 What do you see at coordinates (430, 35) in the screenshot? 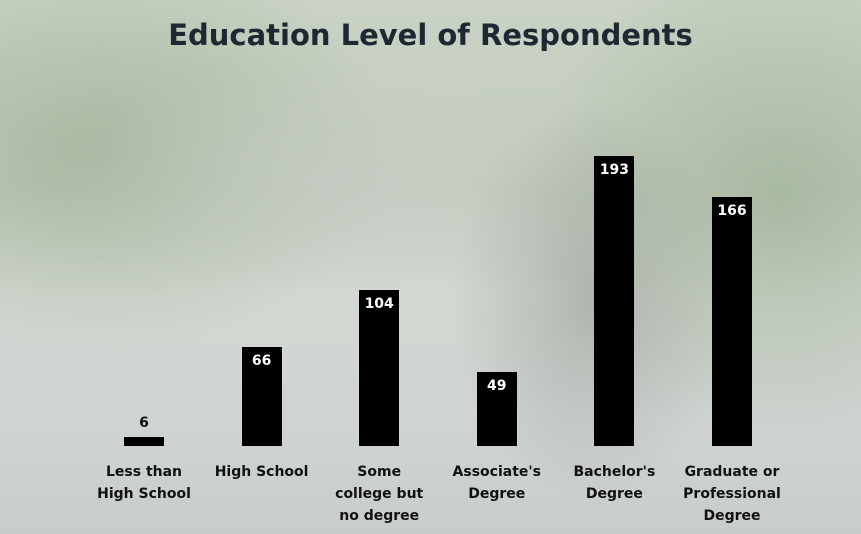
I see `chart-title: Education Level of Respondents` at bounding box center [430, 35].